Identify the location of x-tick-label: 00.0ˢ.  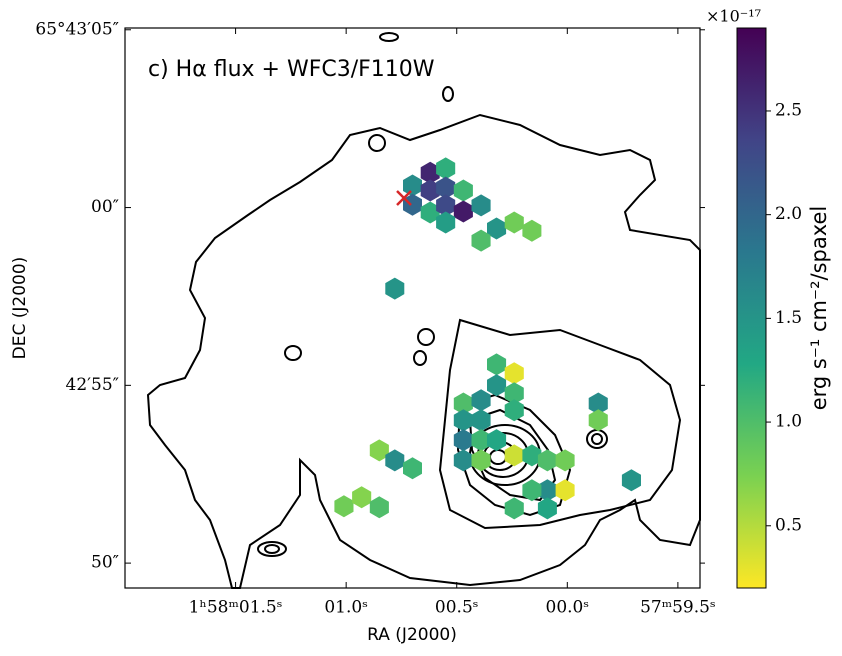
(568, 608).